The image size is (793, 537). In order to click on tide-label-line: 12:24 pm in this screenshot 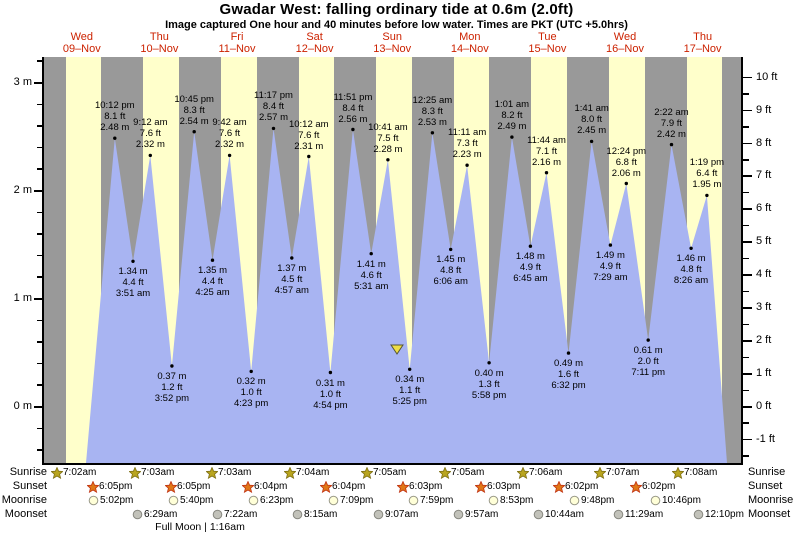, I will do `click(626, 151)`.